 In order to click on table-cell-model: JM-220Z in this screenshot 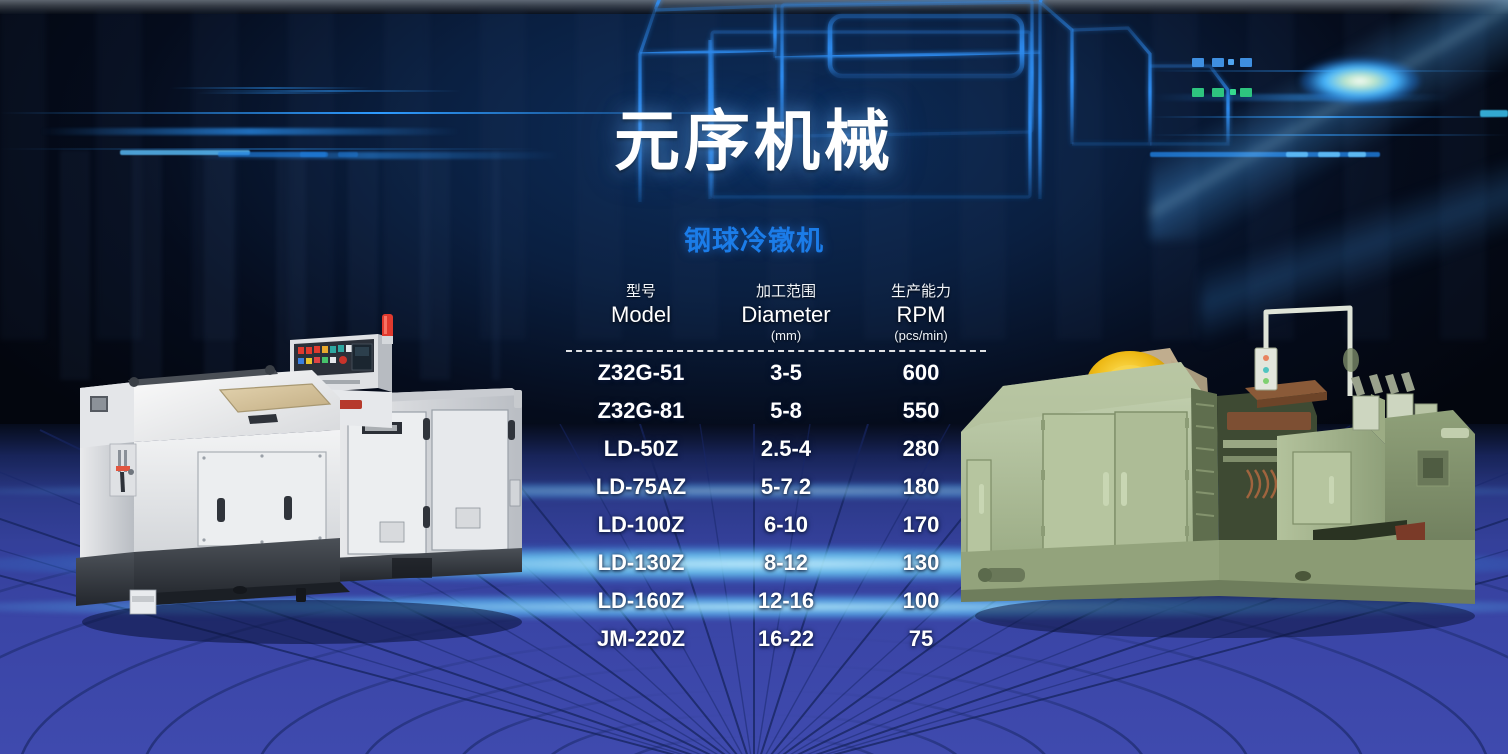, I will do `click(641, 638)`.